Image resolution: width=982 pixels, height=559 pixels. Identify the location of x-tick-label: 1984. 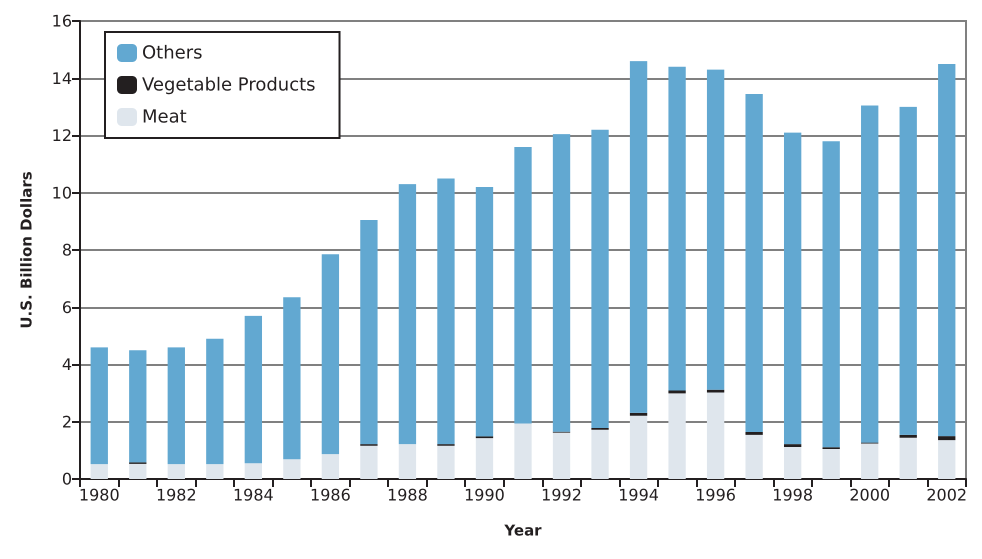
(253, 495).